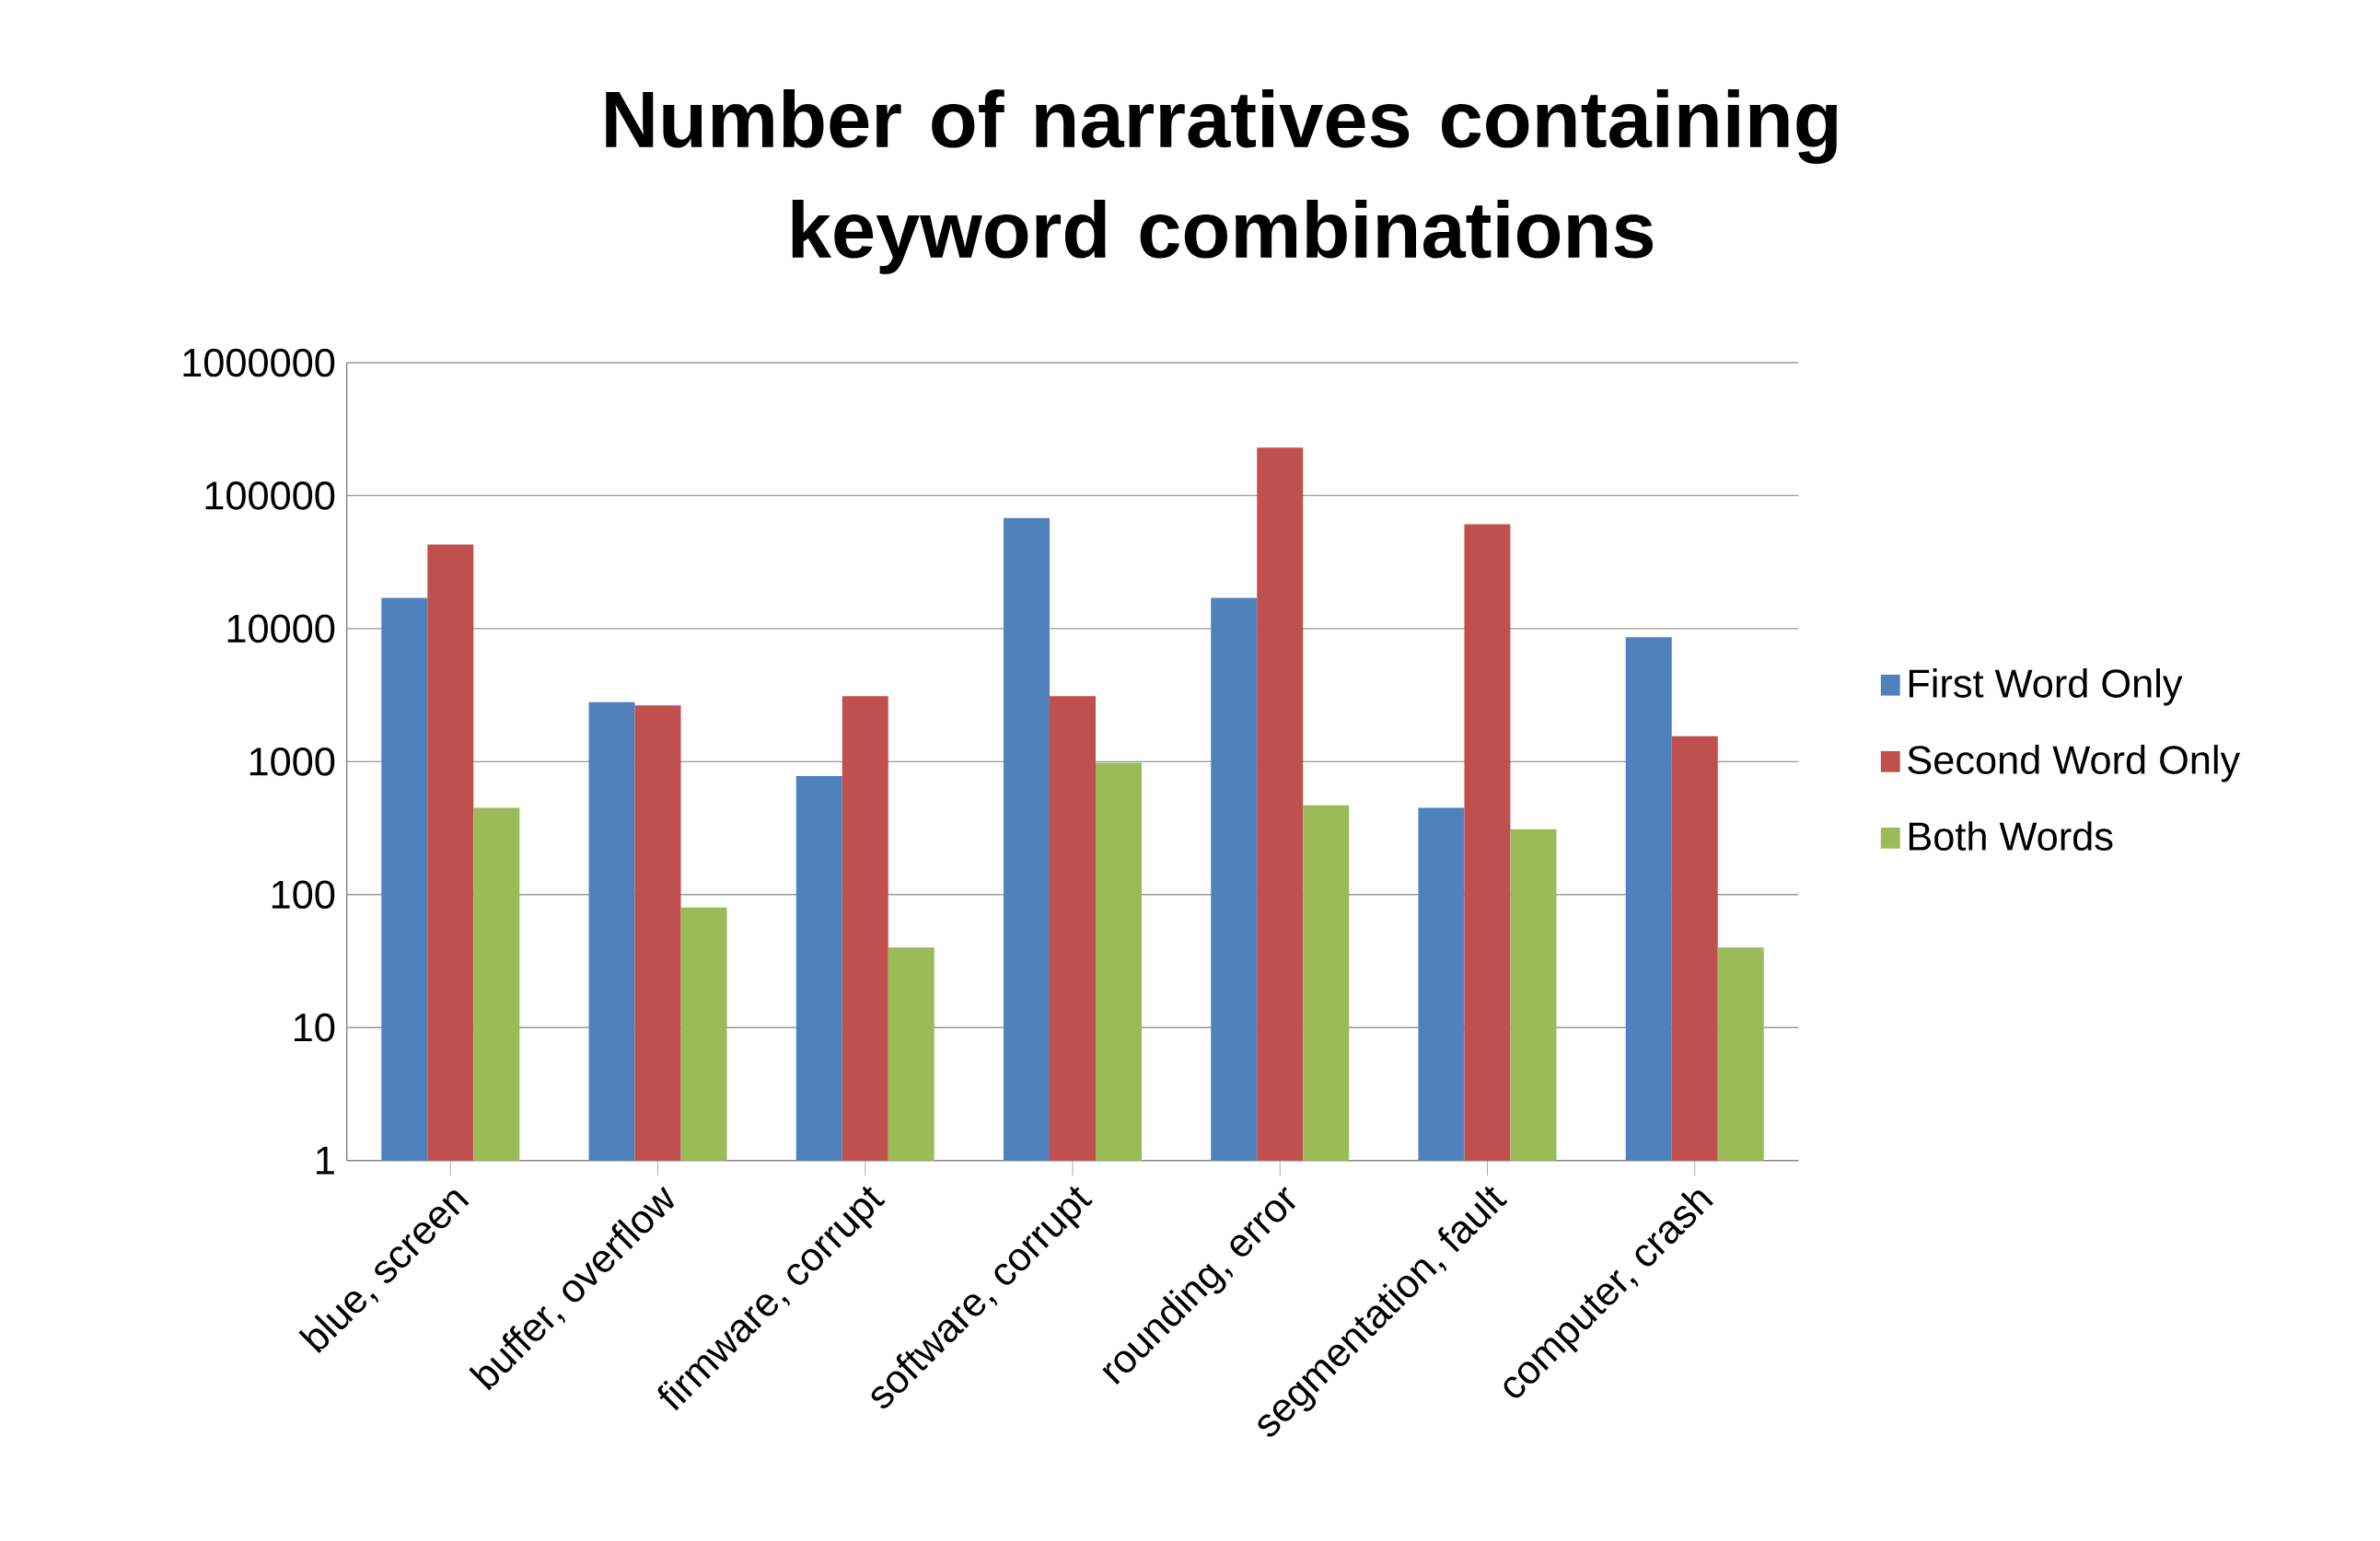 The height and width of the screenshot is (1541, 2380). What do you see at coordinates (281, 629) in the screenshot?
I see `y-tick-label: 10000` at bounding box center [281, 629].